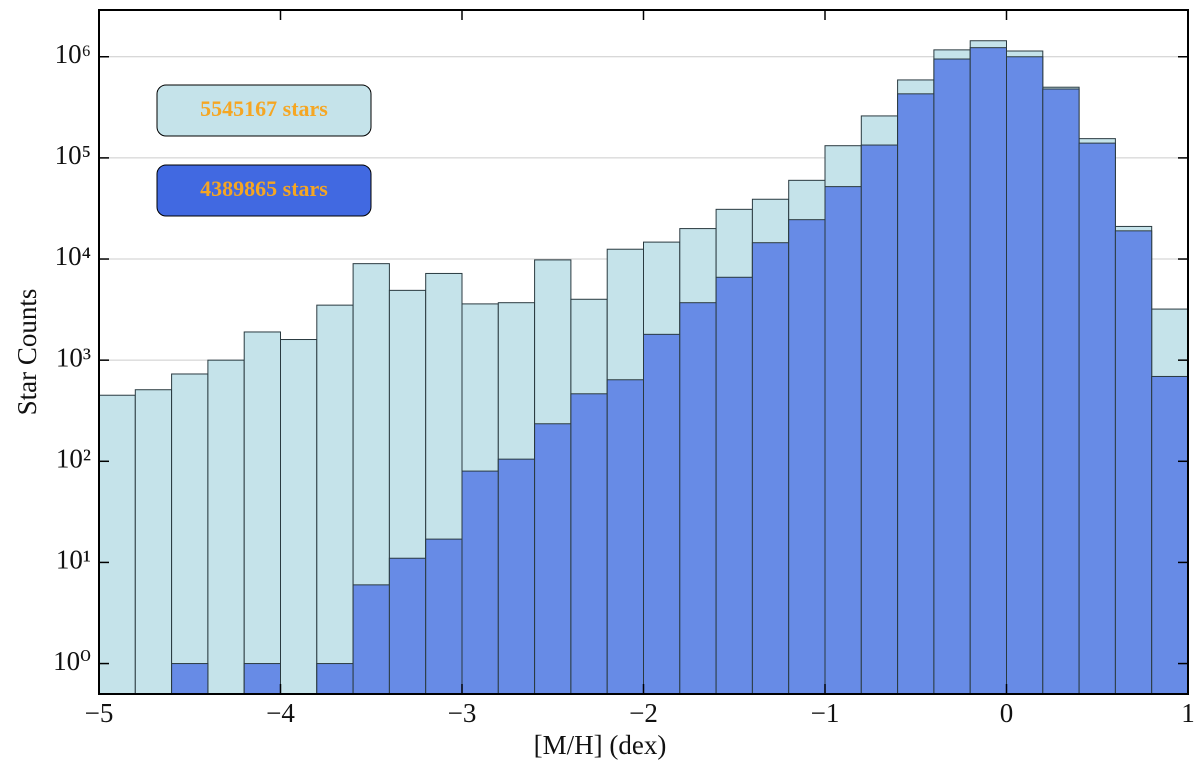 Image resolution: width=1200 pixels, height=772 pixels. What do you see at coordinates (73, 560) in the screenshot?
I see `y-tick-label: 10¹` at bounding box center [73, 560].